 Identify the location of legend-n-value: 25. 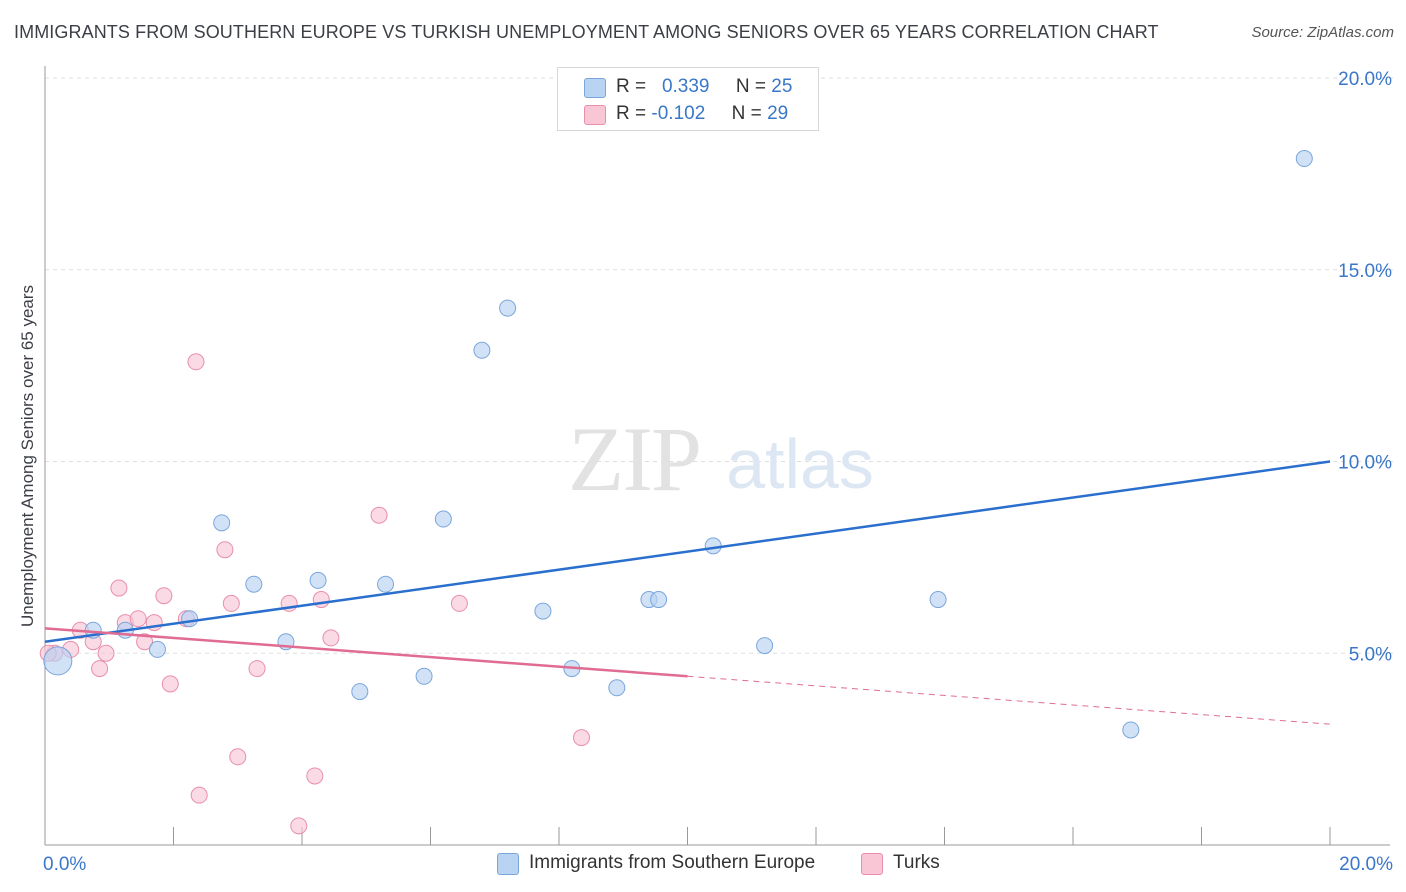
(782, 86).